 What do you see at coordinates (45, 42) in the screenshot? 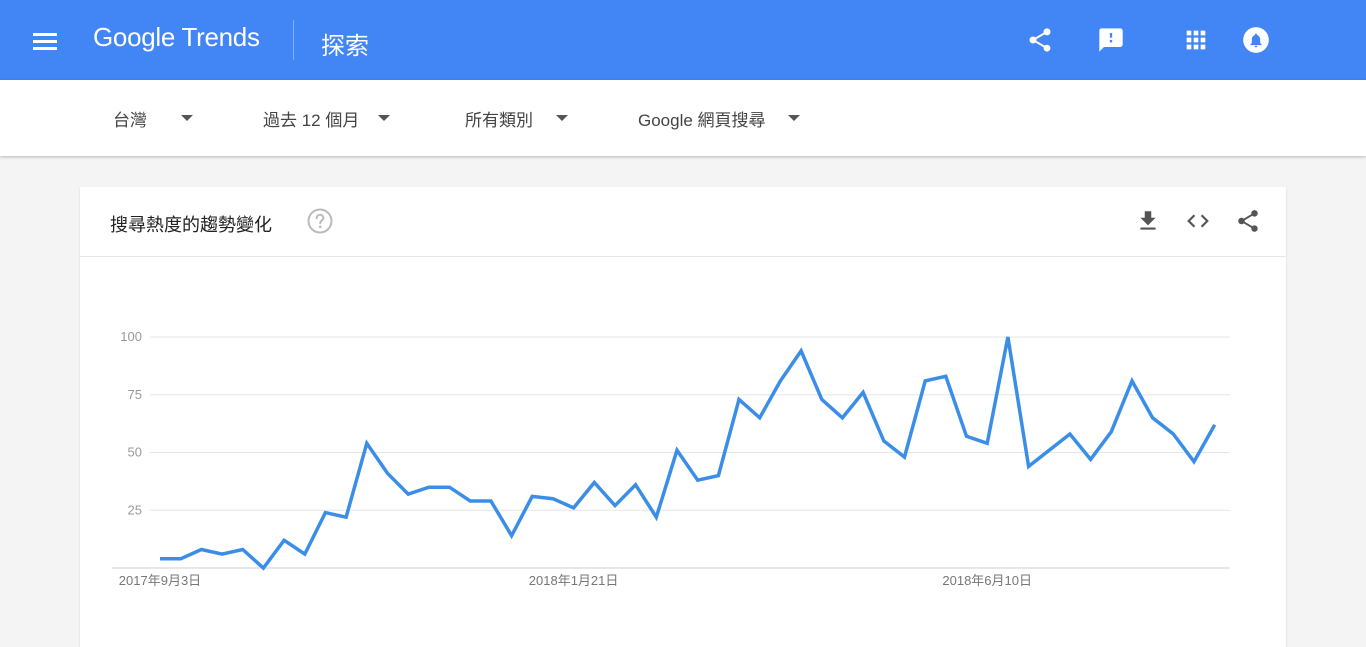
I see `menu-icon` at bounding box center [45, 42].